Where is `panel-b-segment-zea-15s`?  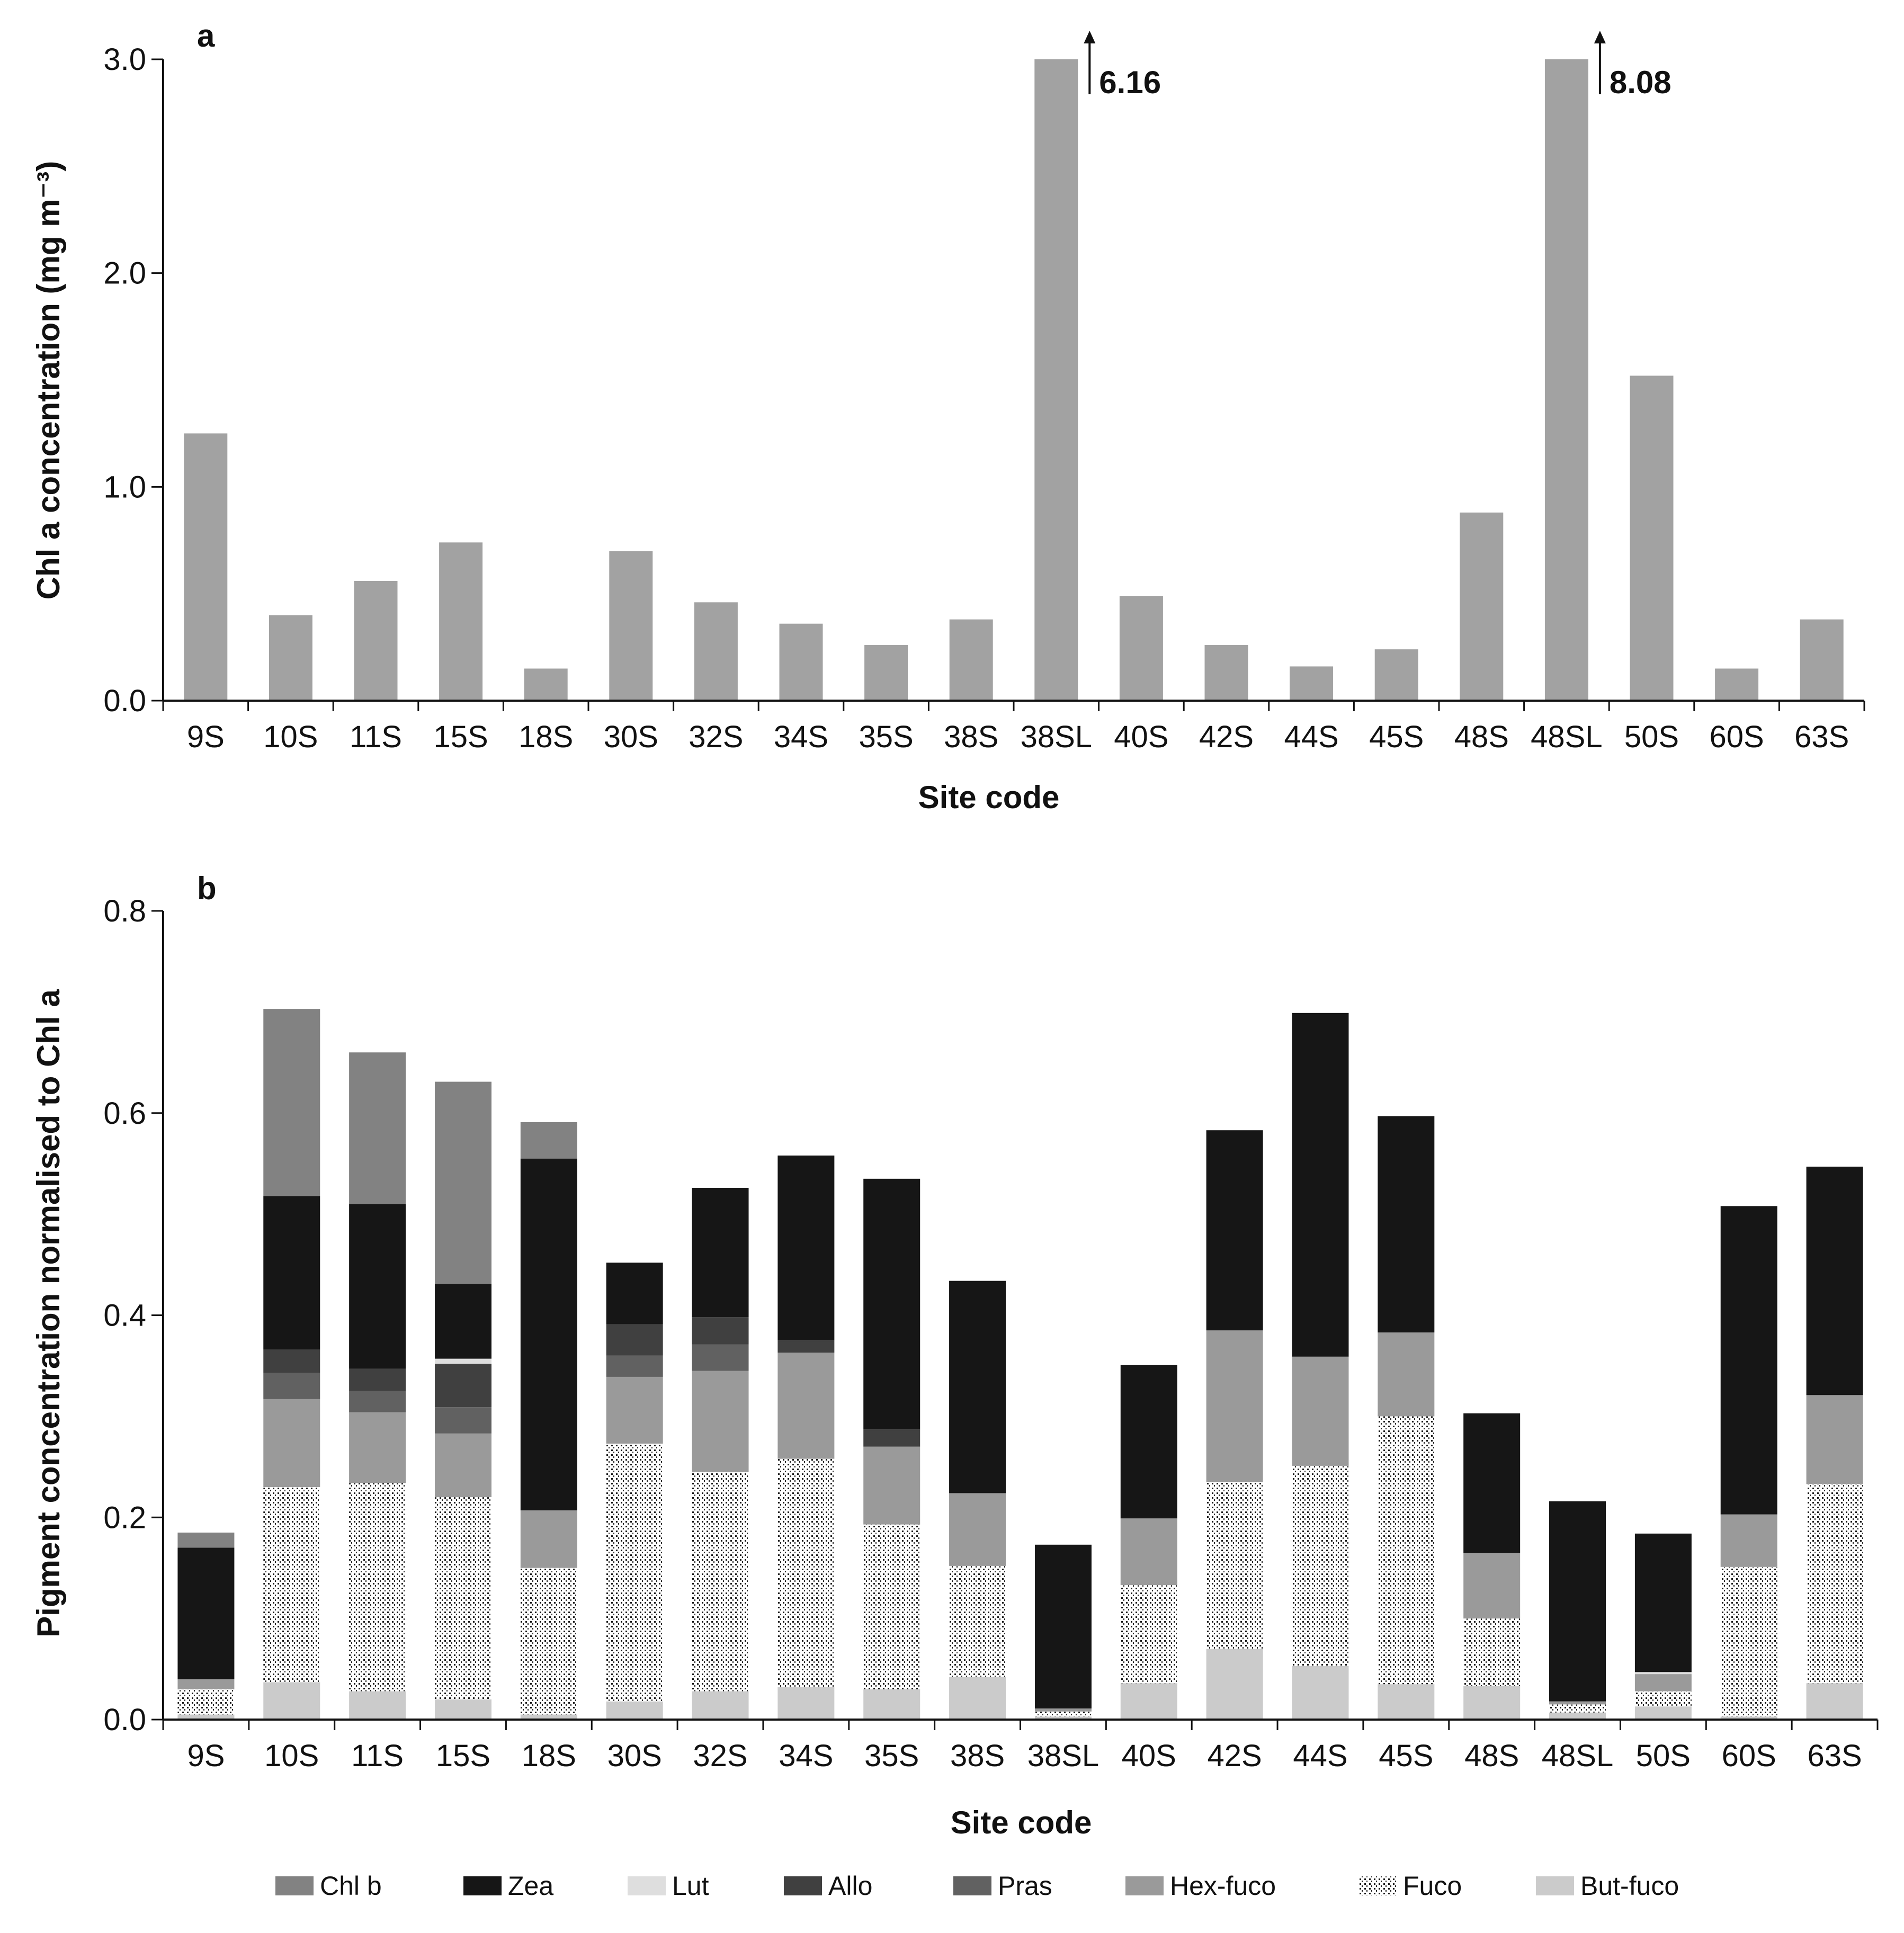 panel-b-segment-zea-15s is located at coordinates (462, 1321).